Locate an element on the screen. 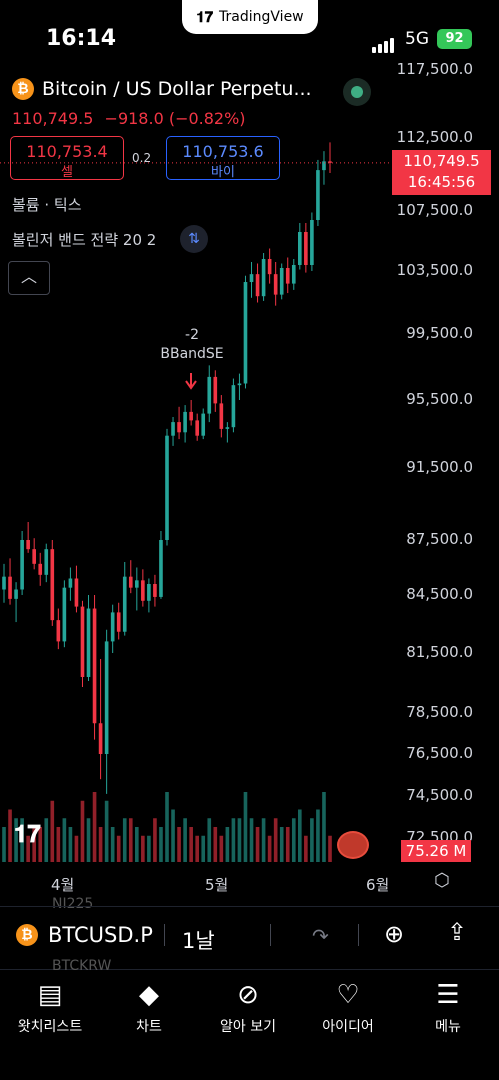 Image resolution: width=499 pixels, height=1080 pixels. tradingview-watermark-icon: 𝟏𝟕 is located at coordinates (27, 834).